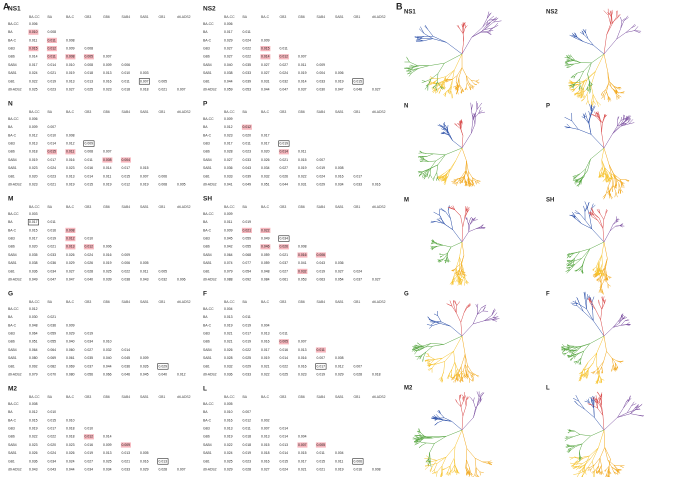 The image size is (685, 477). Describe the element at coordinates (284, 89) in the screenshot. I see `table-cell: 0.047` at that location.